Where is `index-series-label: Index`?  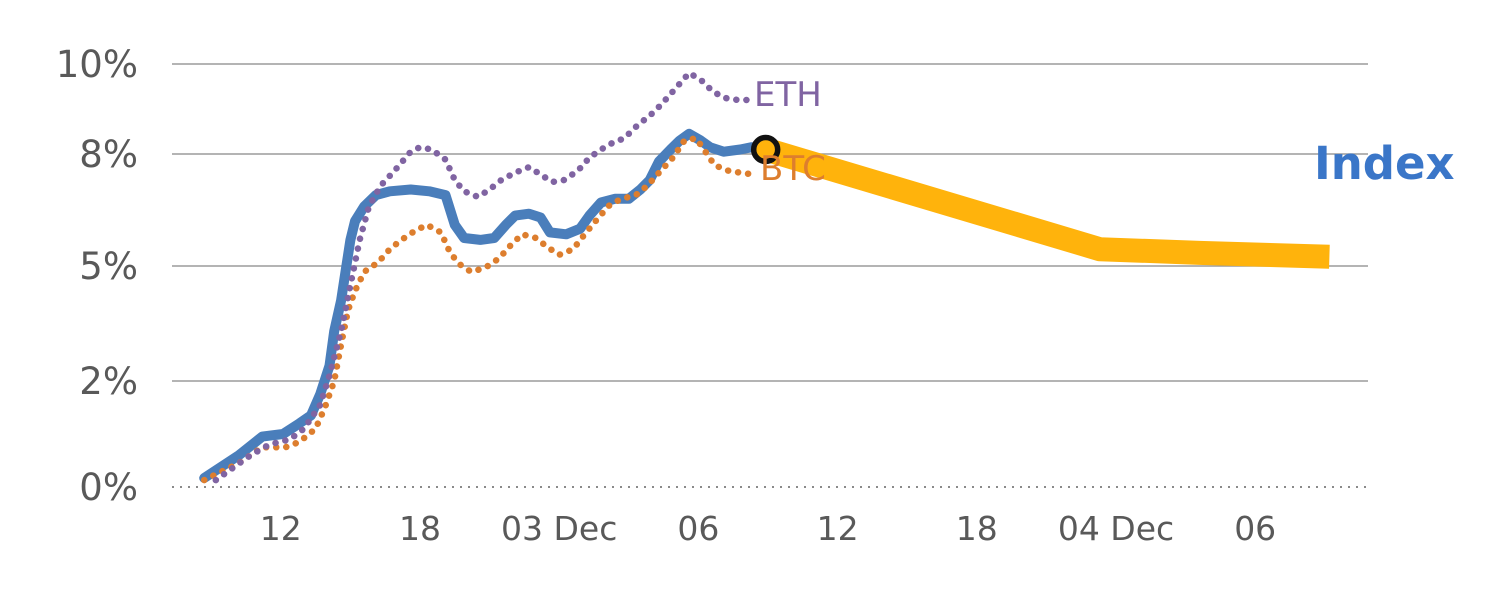 index-series-label: Index is located at coordinates (1384, 163).